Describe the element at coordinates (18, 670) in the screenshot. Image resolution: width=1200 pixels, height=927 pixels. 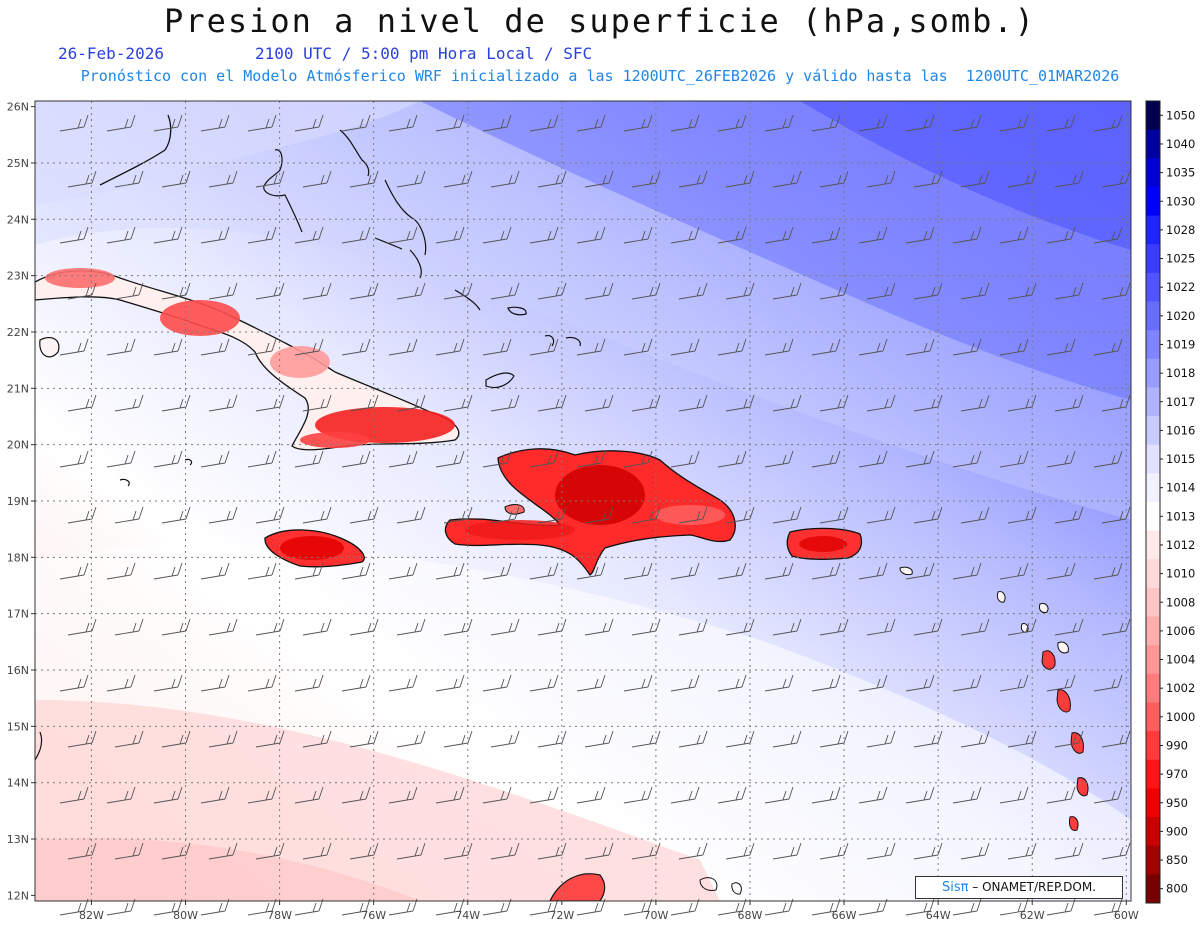
I see `lat-tick-label: 16N` at that location.